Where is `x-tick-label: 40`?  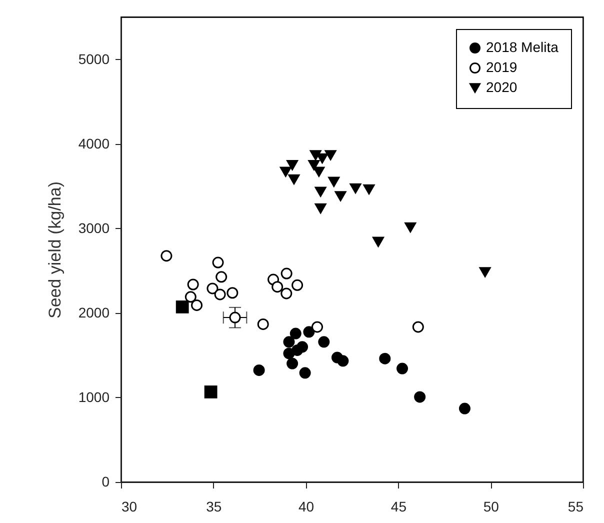 x-tick-label: 40 is located at coordinates (306, 506).